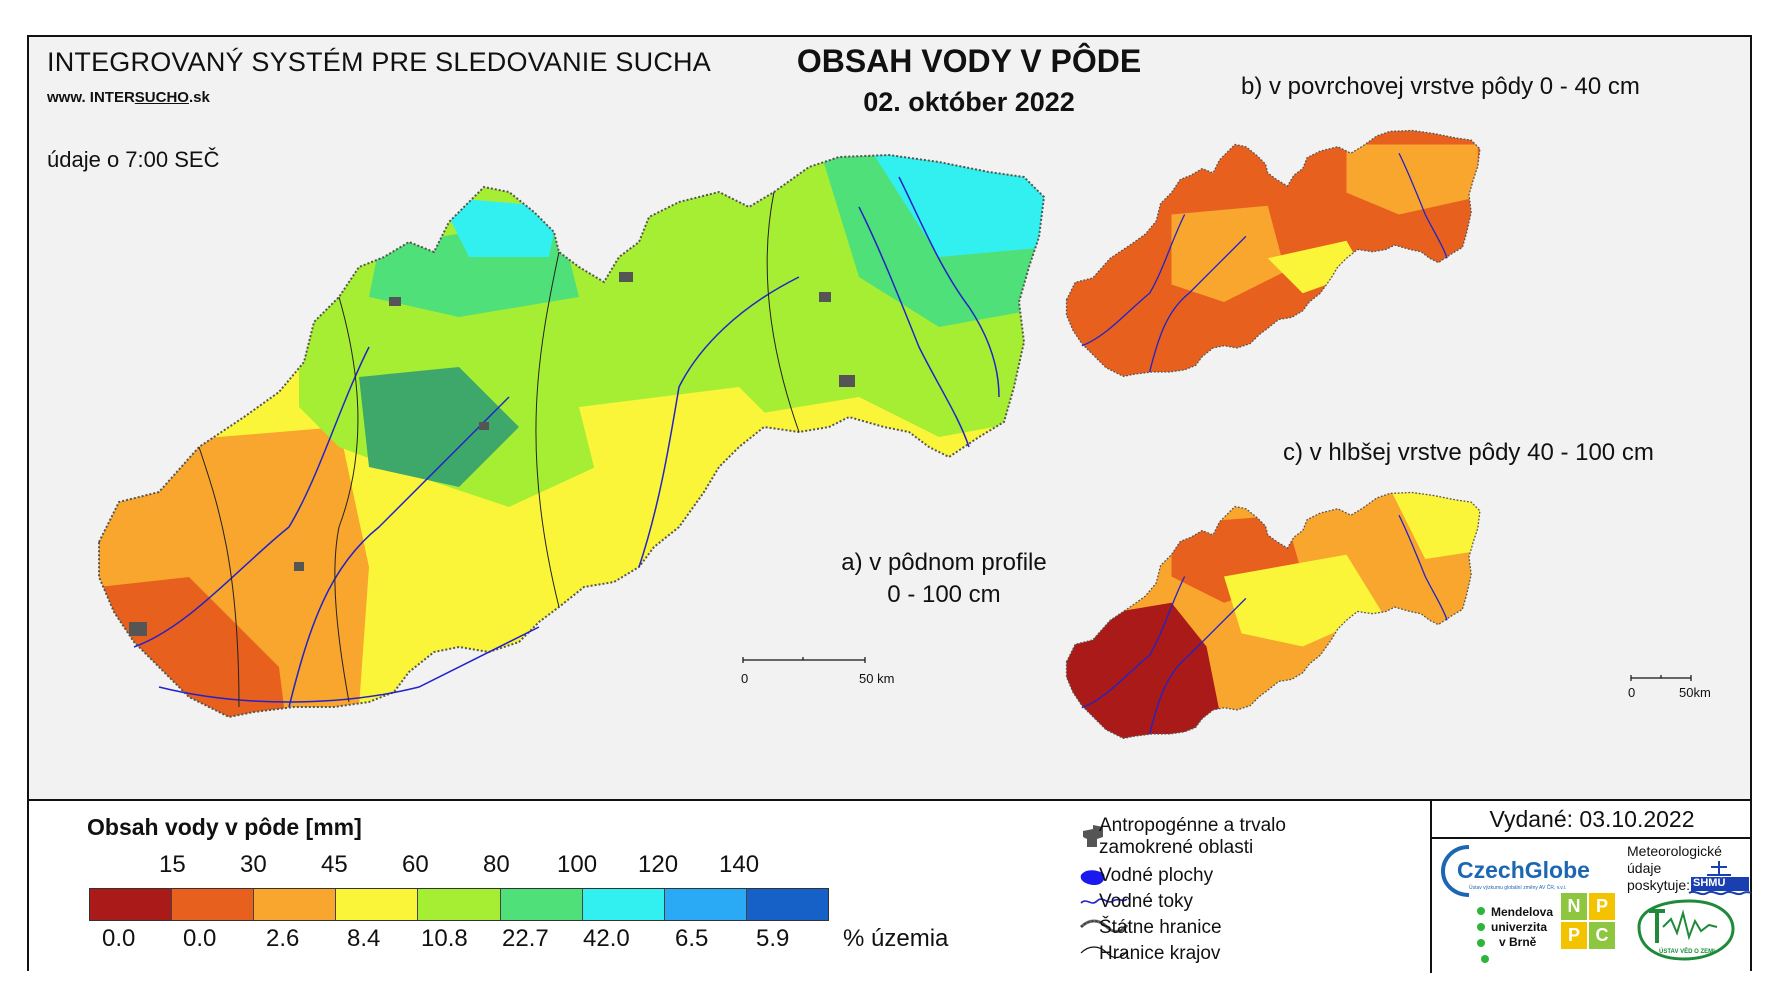 Image resolution: width=1772 pixels, height=1003 pixels. I want to click on legend-percent-5: 10.8, so click(444, 938).